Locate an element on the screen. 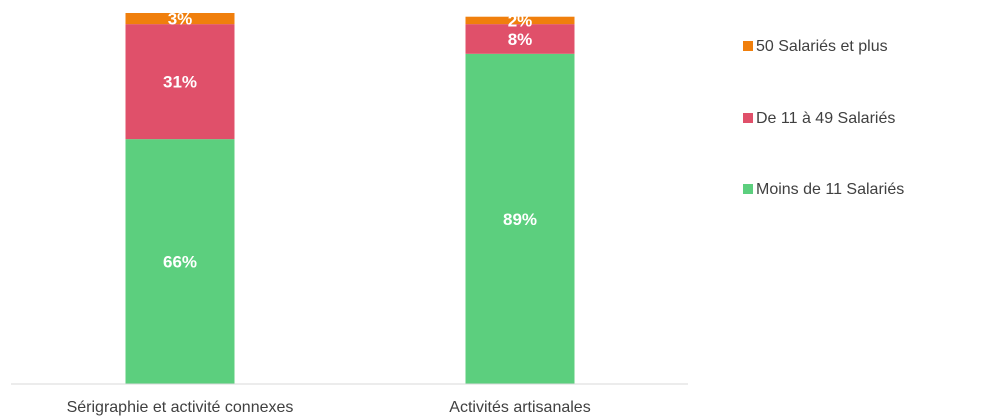 This screenshot has height=419, width=989. data-label-moins-de-11-salaries-serigraphie-et-activite-connexes: 66% is located at coordinates (180, 262).